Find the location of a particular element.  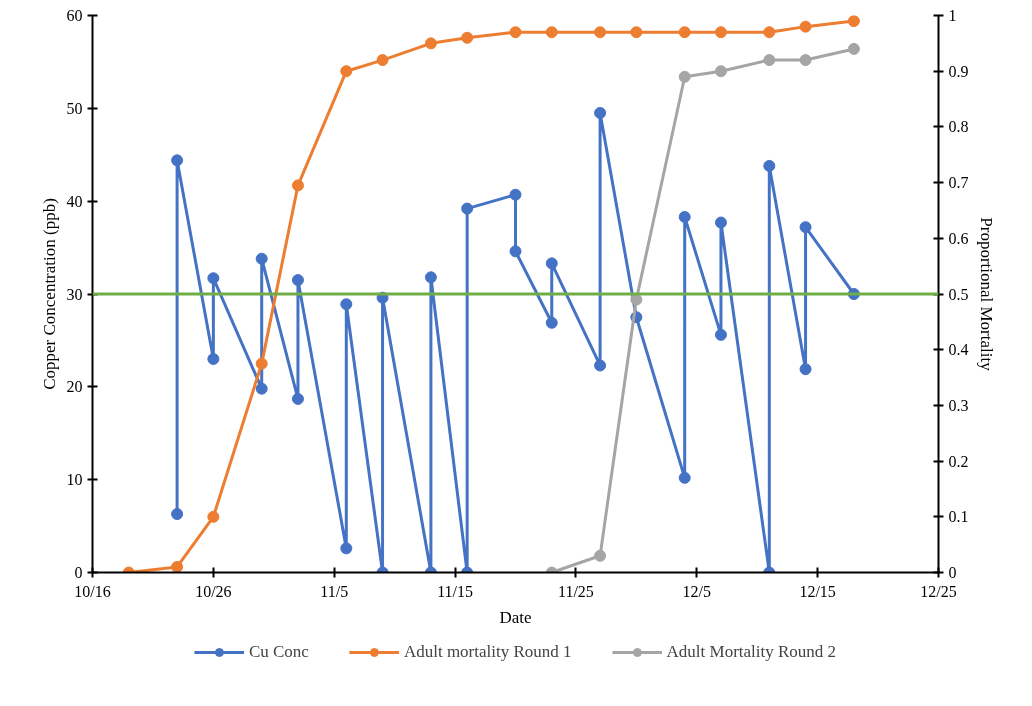

y2-tick-label: 0.4 is located at coordinates (958, 350).